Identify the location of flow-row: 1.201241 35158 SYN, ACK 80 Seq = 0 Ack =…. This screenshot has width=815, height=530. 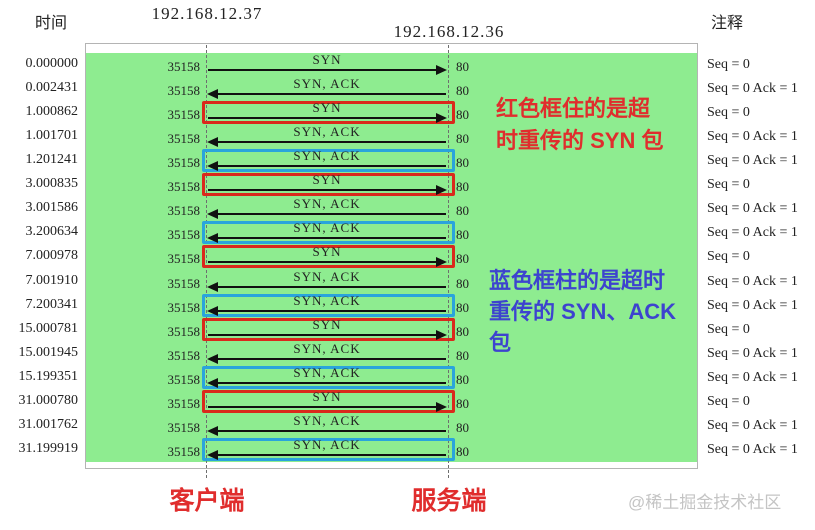
(407, 160).